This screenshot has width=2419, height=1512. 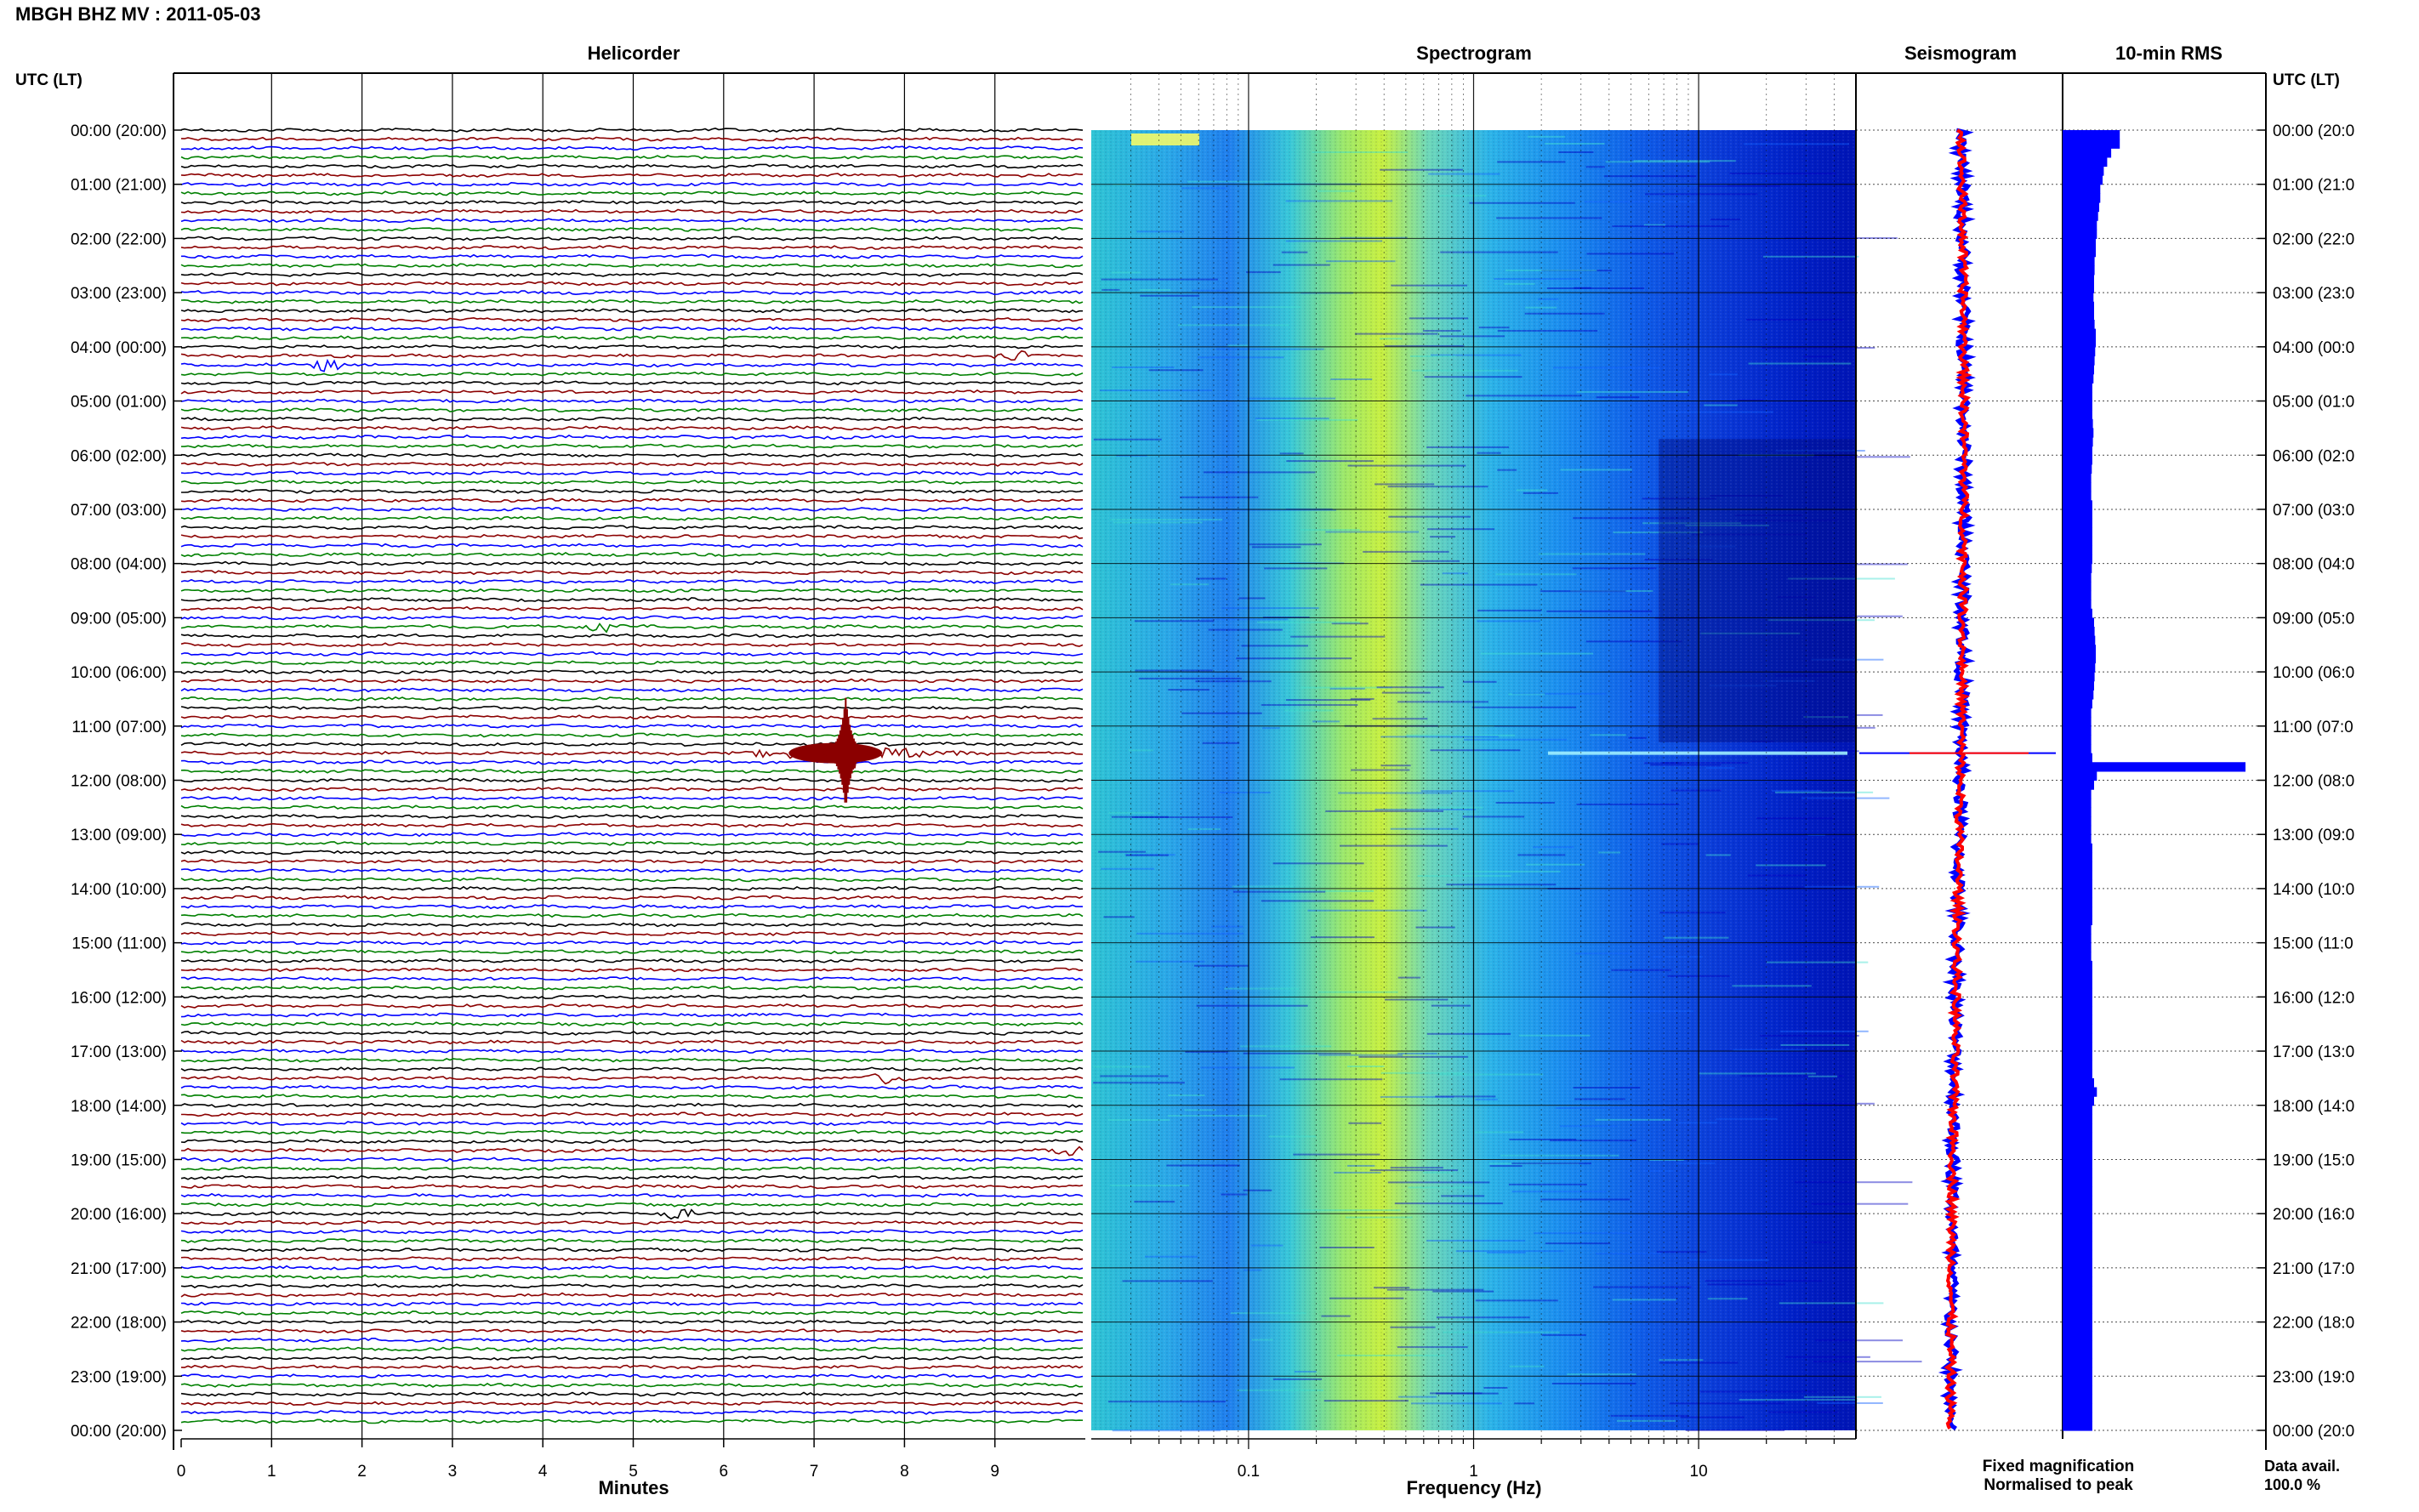 I want to click on hour-label-left: 08:00 (04:00), so click(x=119, y=565).